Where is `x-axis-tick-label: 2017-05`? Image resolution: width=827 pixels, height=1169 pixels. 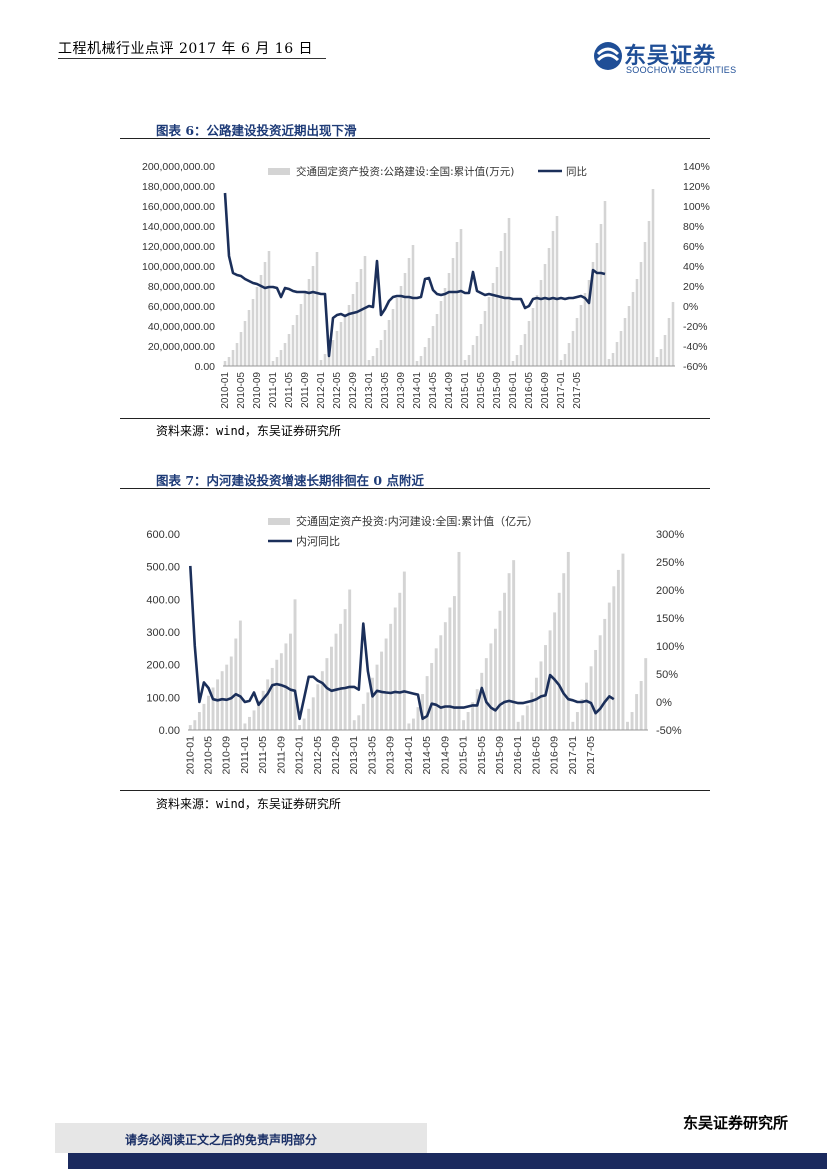 x-axis-tick-label: 2017-05 is located at coordinates (591, 755).